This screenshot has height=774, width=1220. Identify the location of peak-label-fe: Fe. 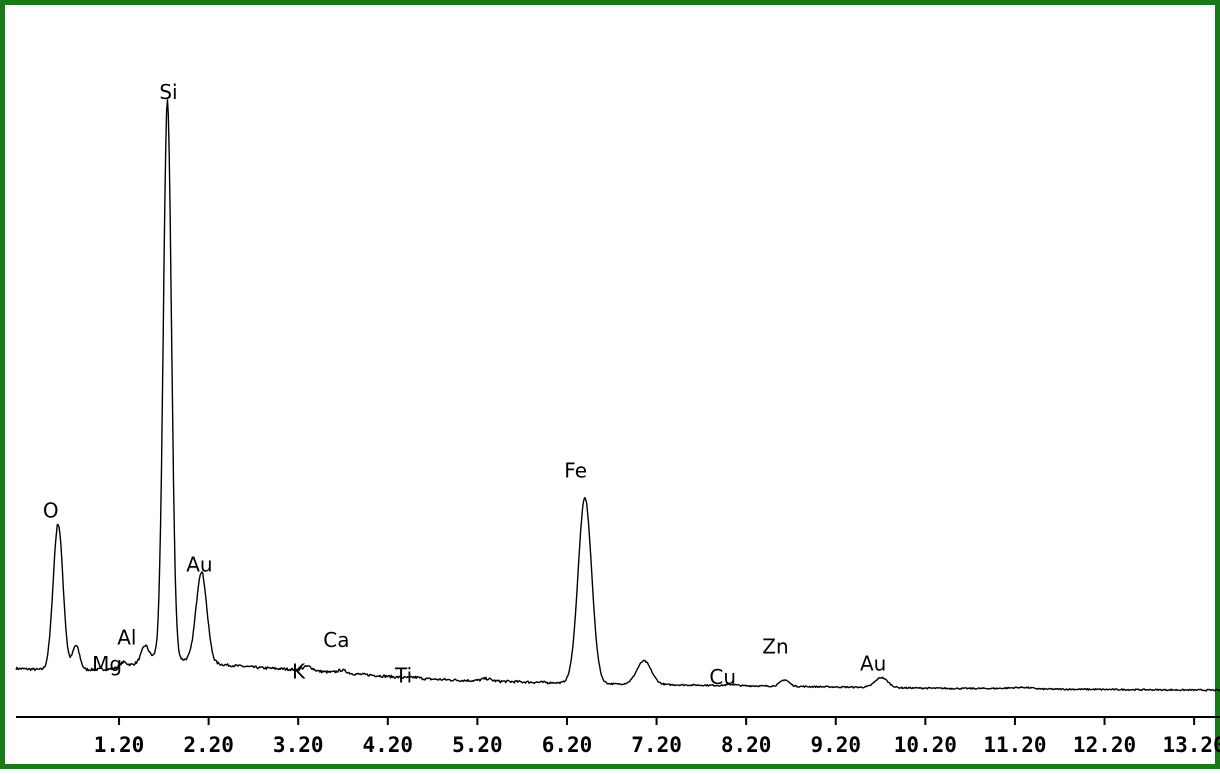
(575, 471).